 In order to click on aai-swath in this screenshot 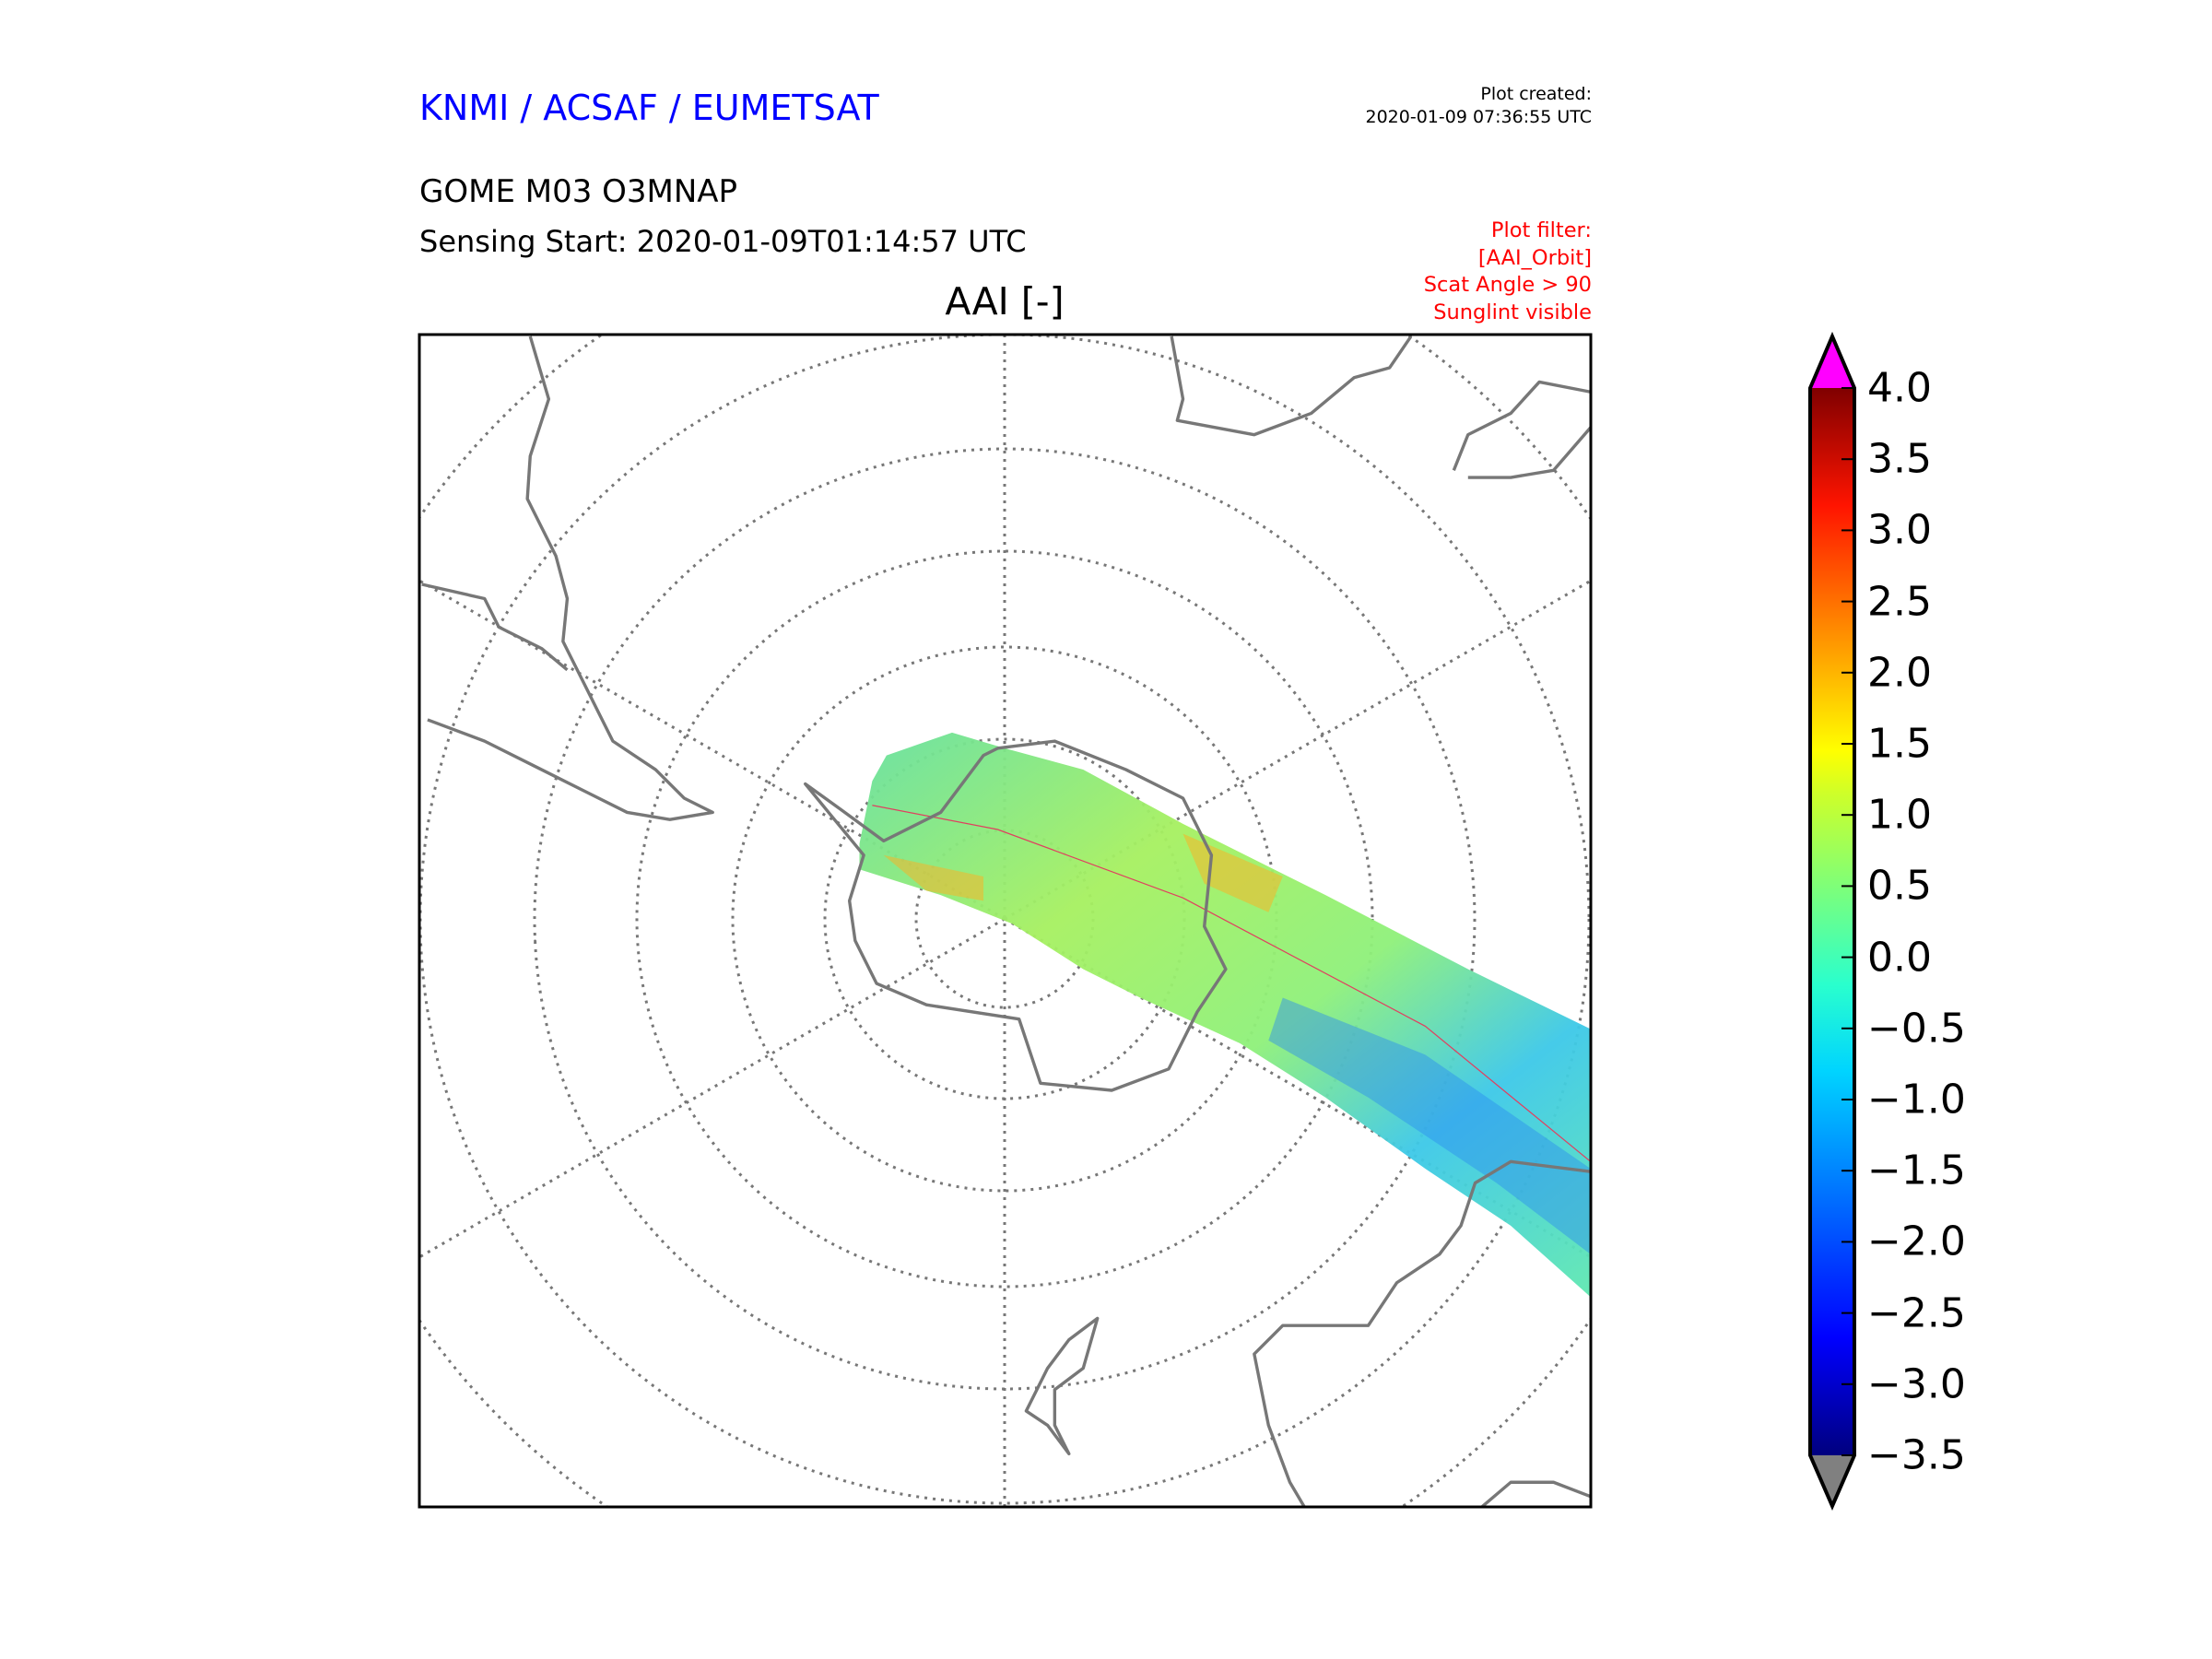, I will do `click(1225, 1015)`.